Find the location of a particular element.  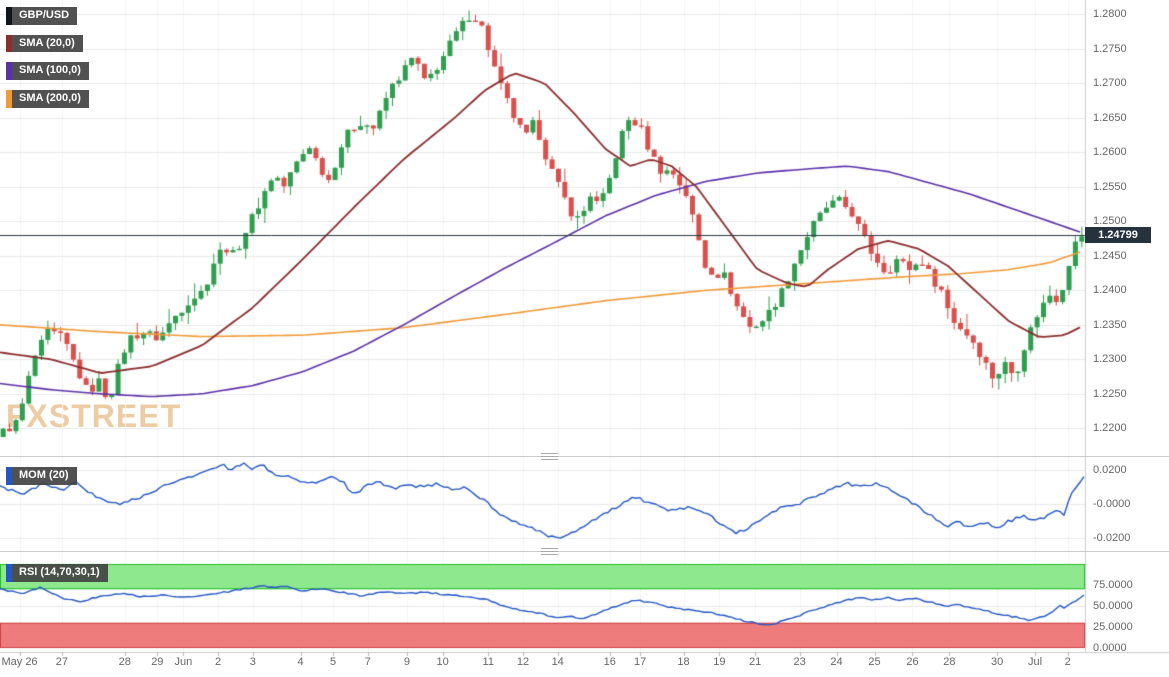

date-tick-label: May 26 is located at coordinates (19, 662).